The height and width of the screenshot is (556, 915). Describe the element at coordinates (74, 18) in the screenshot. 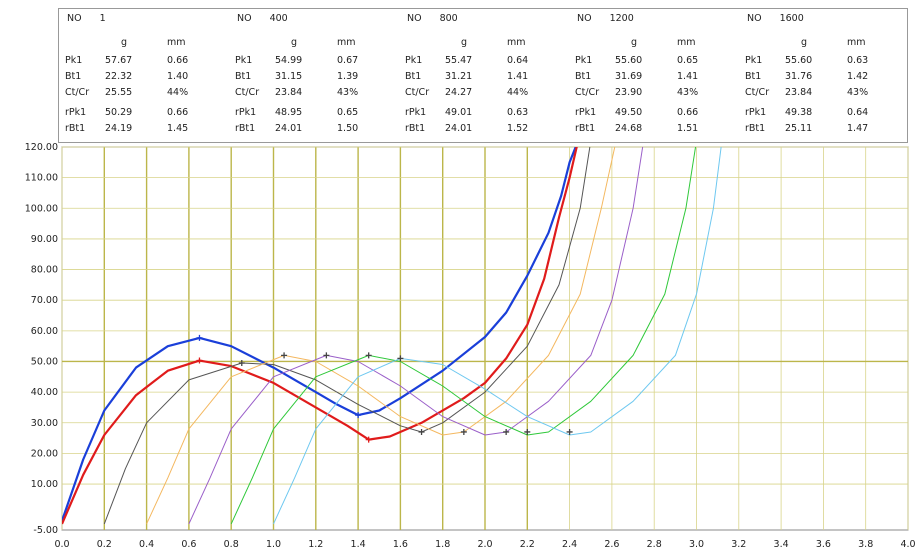

I see `no-label: NO` at that location.